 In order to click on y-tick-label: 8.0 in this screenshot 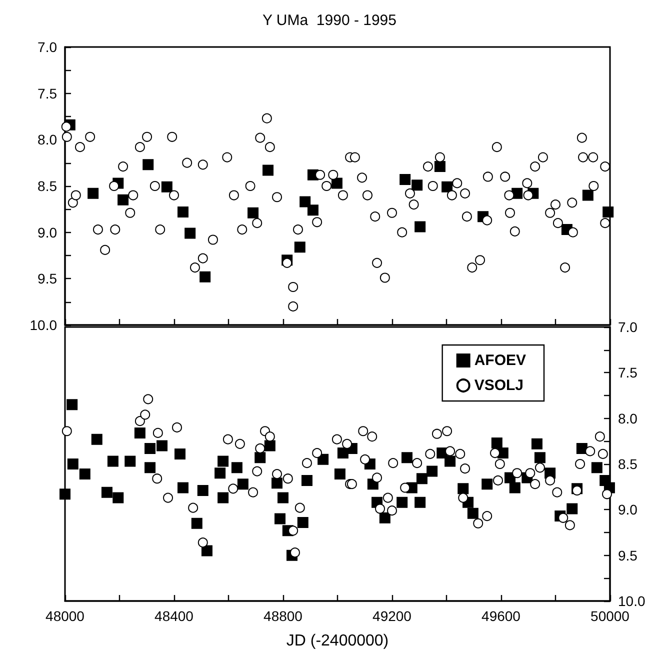, I will do `click(48, 140)`.